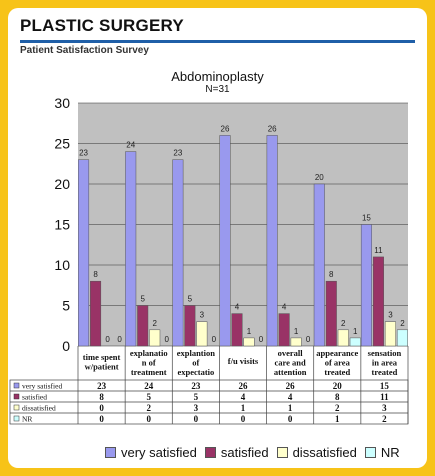 Image resolution: width=435 pixels, height=476 pixels. I want to click on x-category-label: of area, so click(338, 363).